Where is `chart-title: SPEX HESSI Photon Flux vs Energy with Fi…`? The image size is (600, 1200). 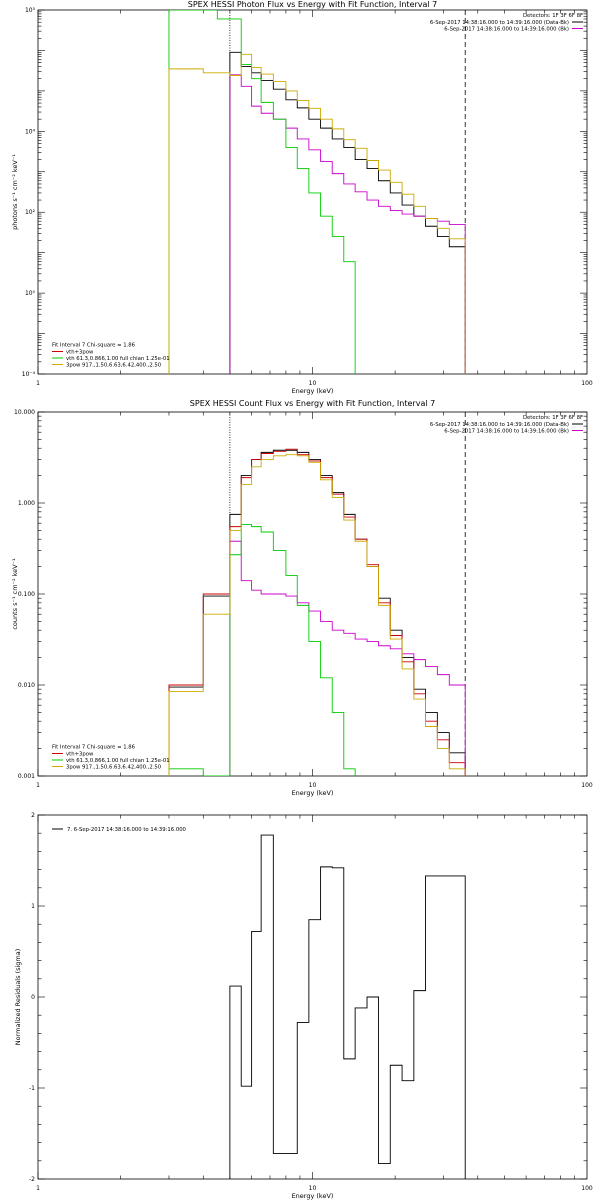
chart-title: SPEX HESSI Photon Flux vs Energy with Fi… is located at coordinates (313, 4).